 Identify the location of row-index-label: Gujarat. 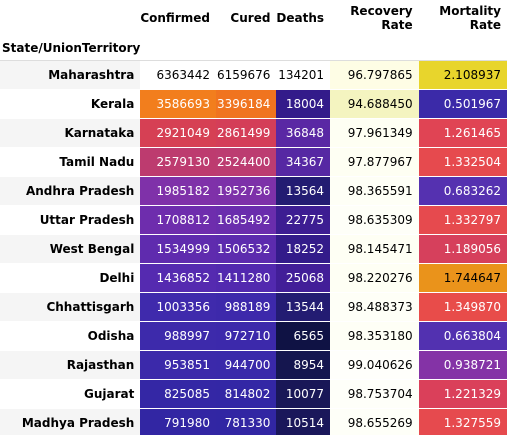
(70, 394).